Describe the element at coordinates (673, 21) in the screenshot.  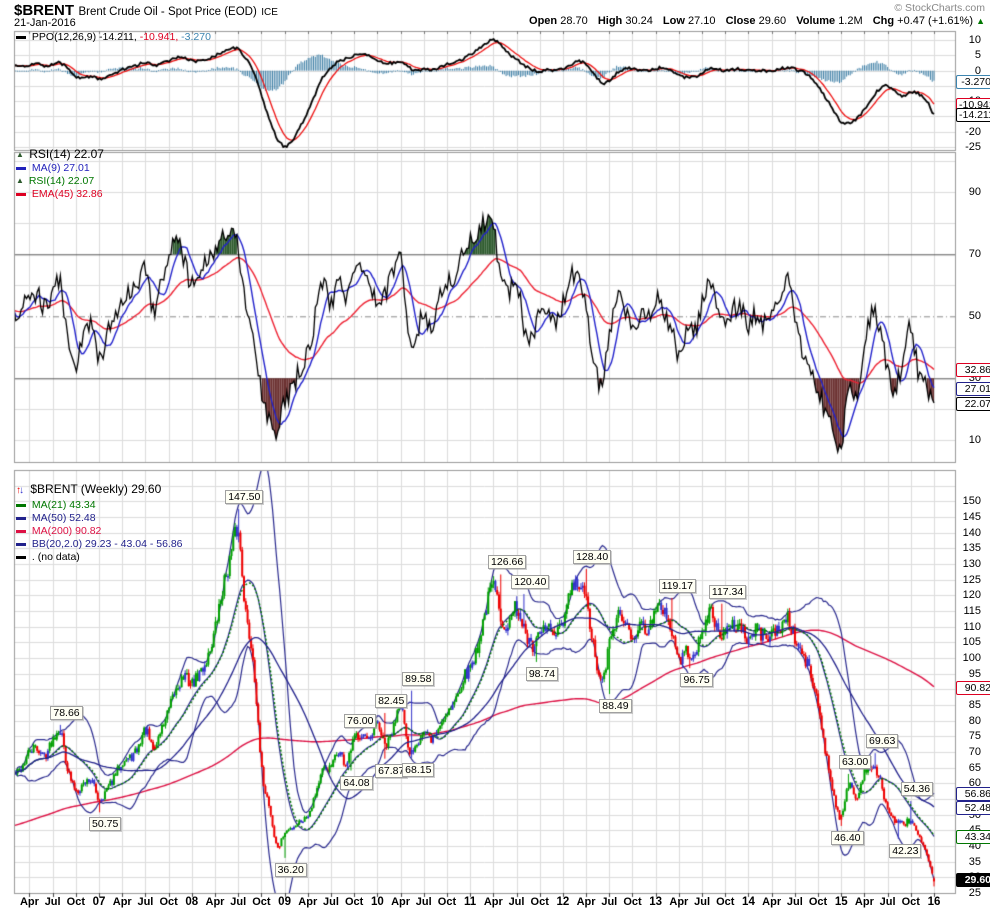
I see `low-label: Low` at that location.